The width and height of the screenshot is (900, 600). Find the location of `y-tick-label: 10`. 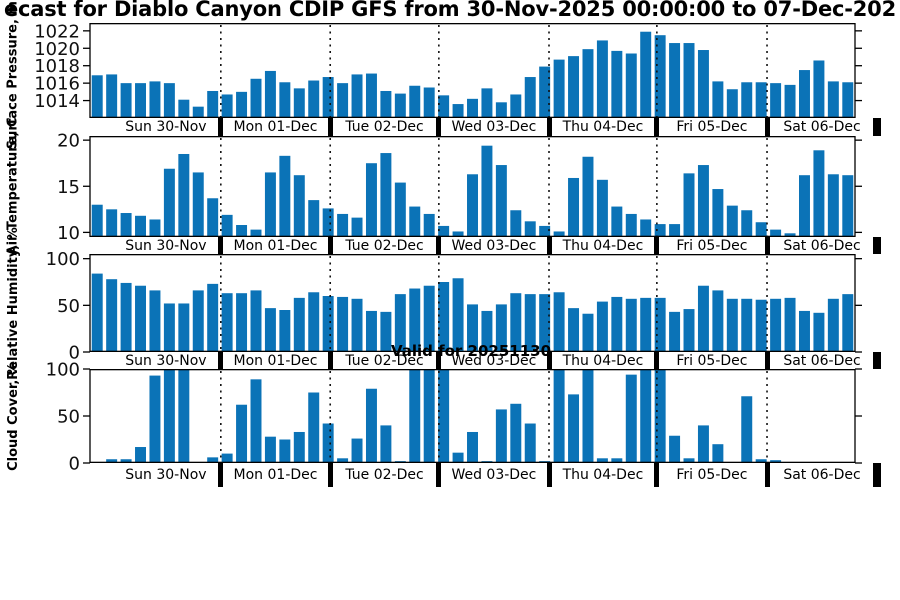

y-tick-label: 10 is located at coordinates (68, 233).